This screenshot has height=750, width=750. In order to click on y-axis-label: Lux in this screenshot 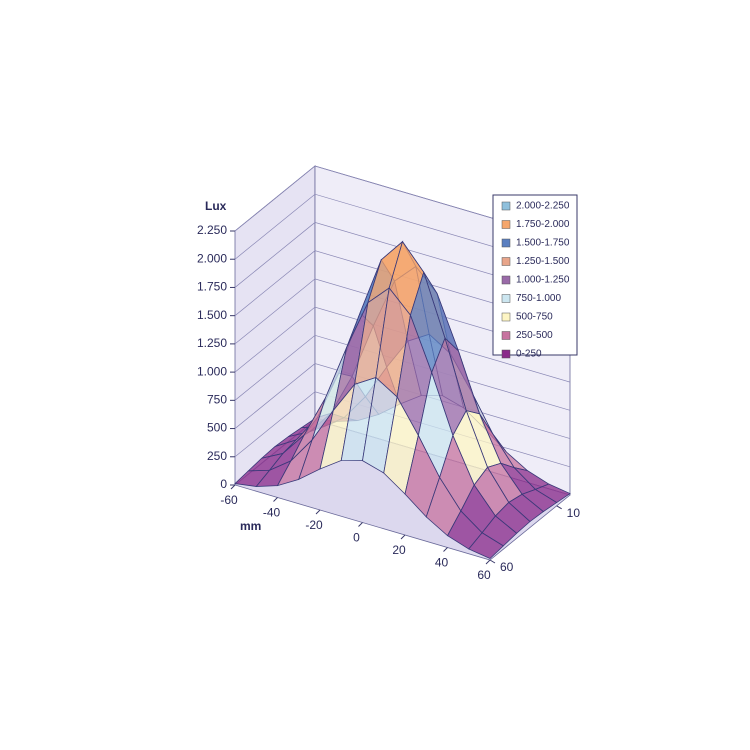, I will do `click(216, 206)`.